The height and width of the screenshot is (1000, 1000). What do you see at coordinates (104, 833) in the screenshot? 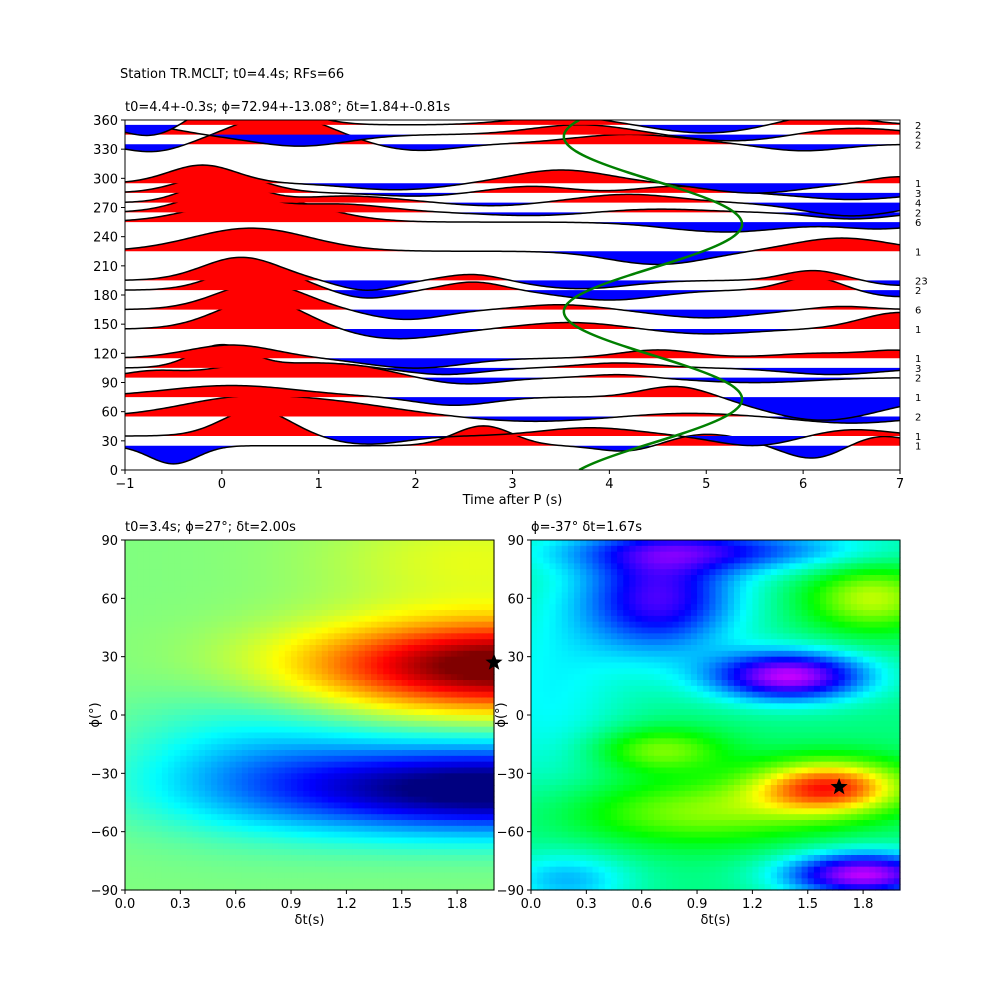
I see `y-tick-label: −60` at bounding box center [104, 833].